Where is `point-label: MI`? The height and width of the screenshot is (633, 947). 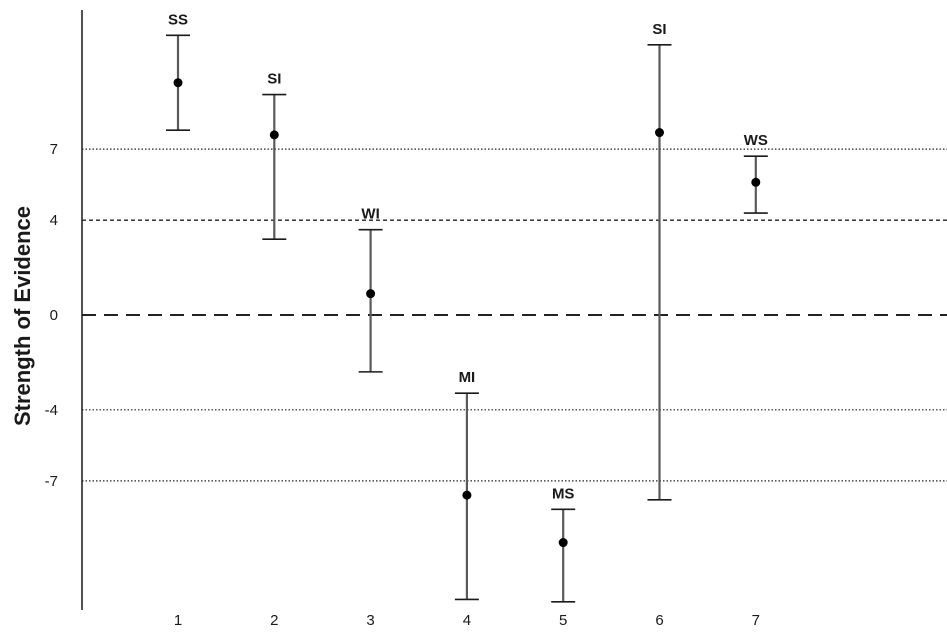
point-label: MI is located at coordinates (467, 377).